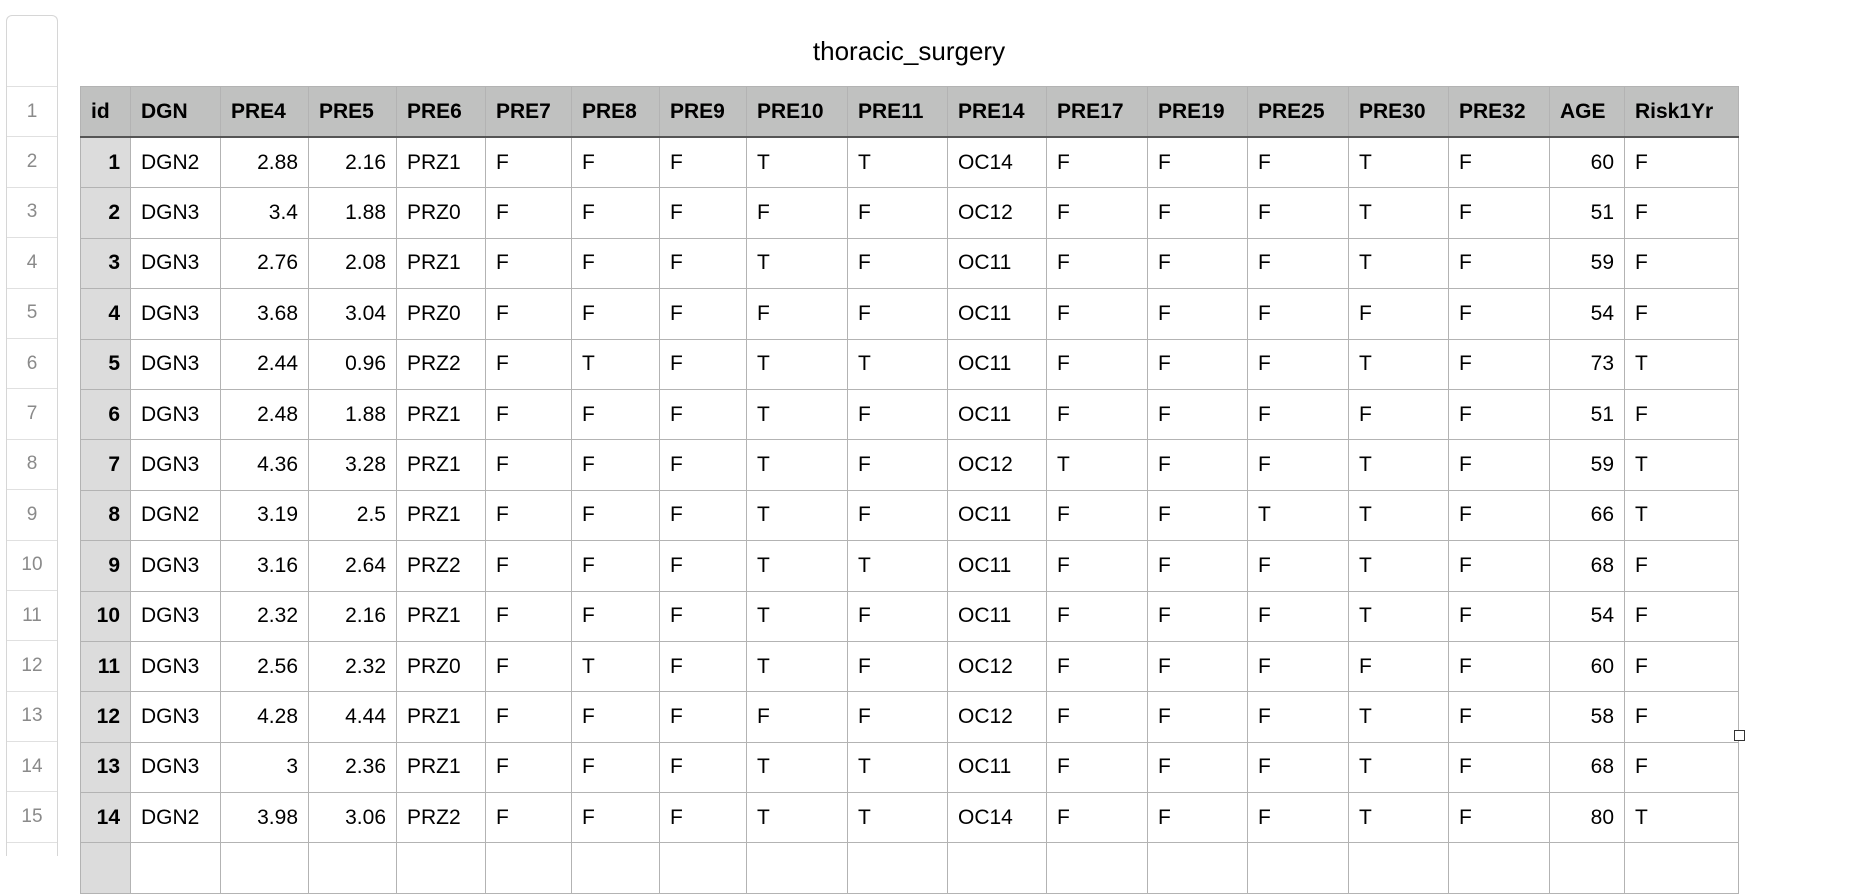 The width and height of the screenshot is (1876, 894). Describe the element at coordinates (1298, 515) in the screenshot. I see `cell-pre25: T` at that location.